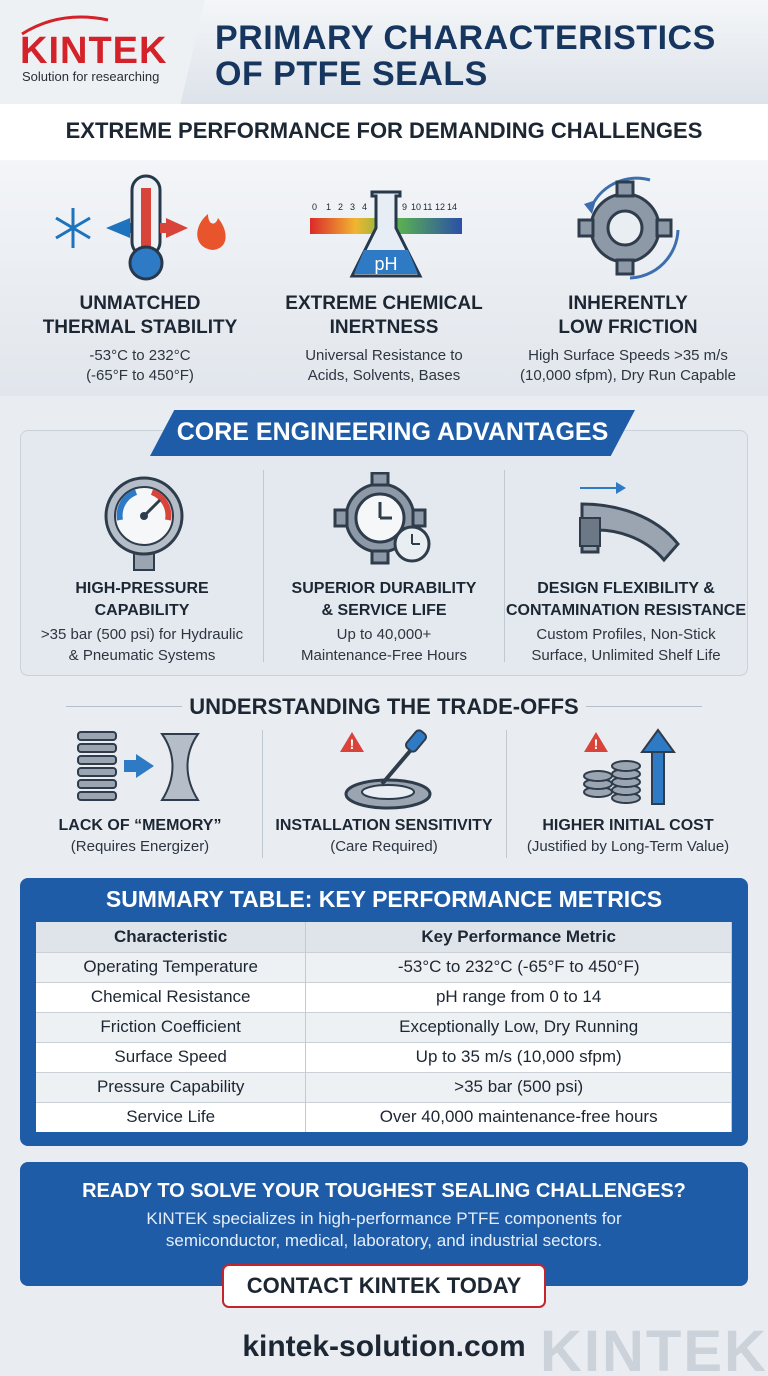 The image size is (768, 1376). I want to click on feature-heading-line: LOW FRICTION, so click(628, 327).